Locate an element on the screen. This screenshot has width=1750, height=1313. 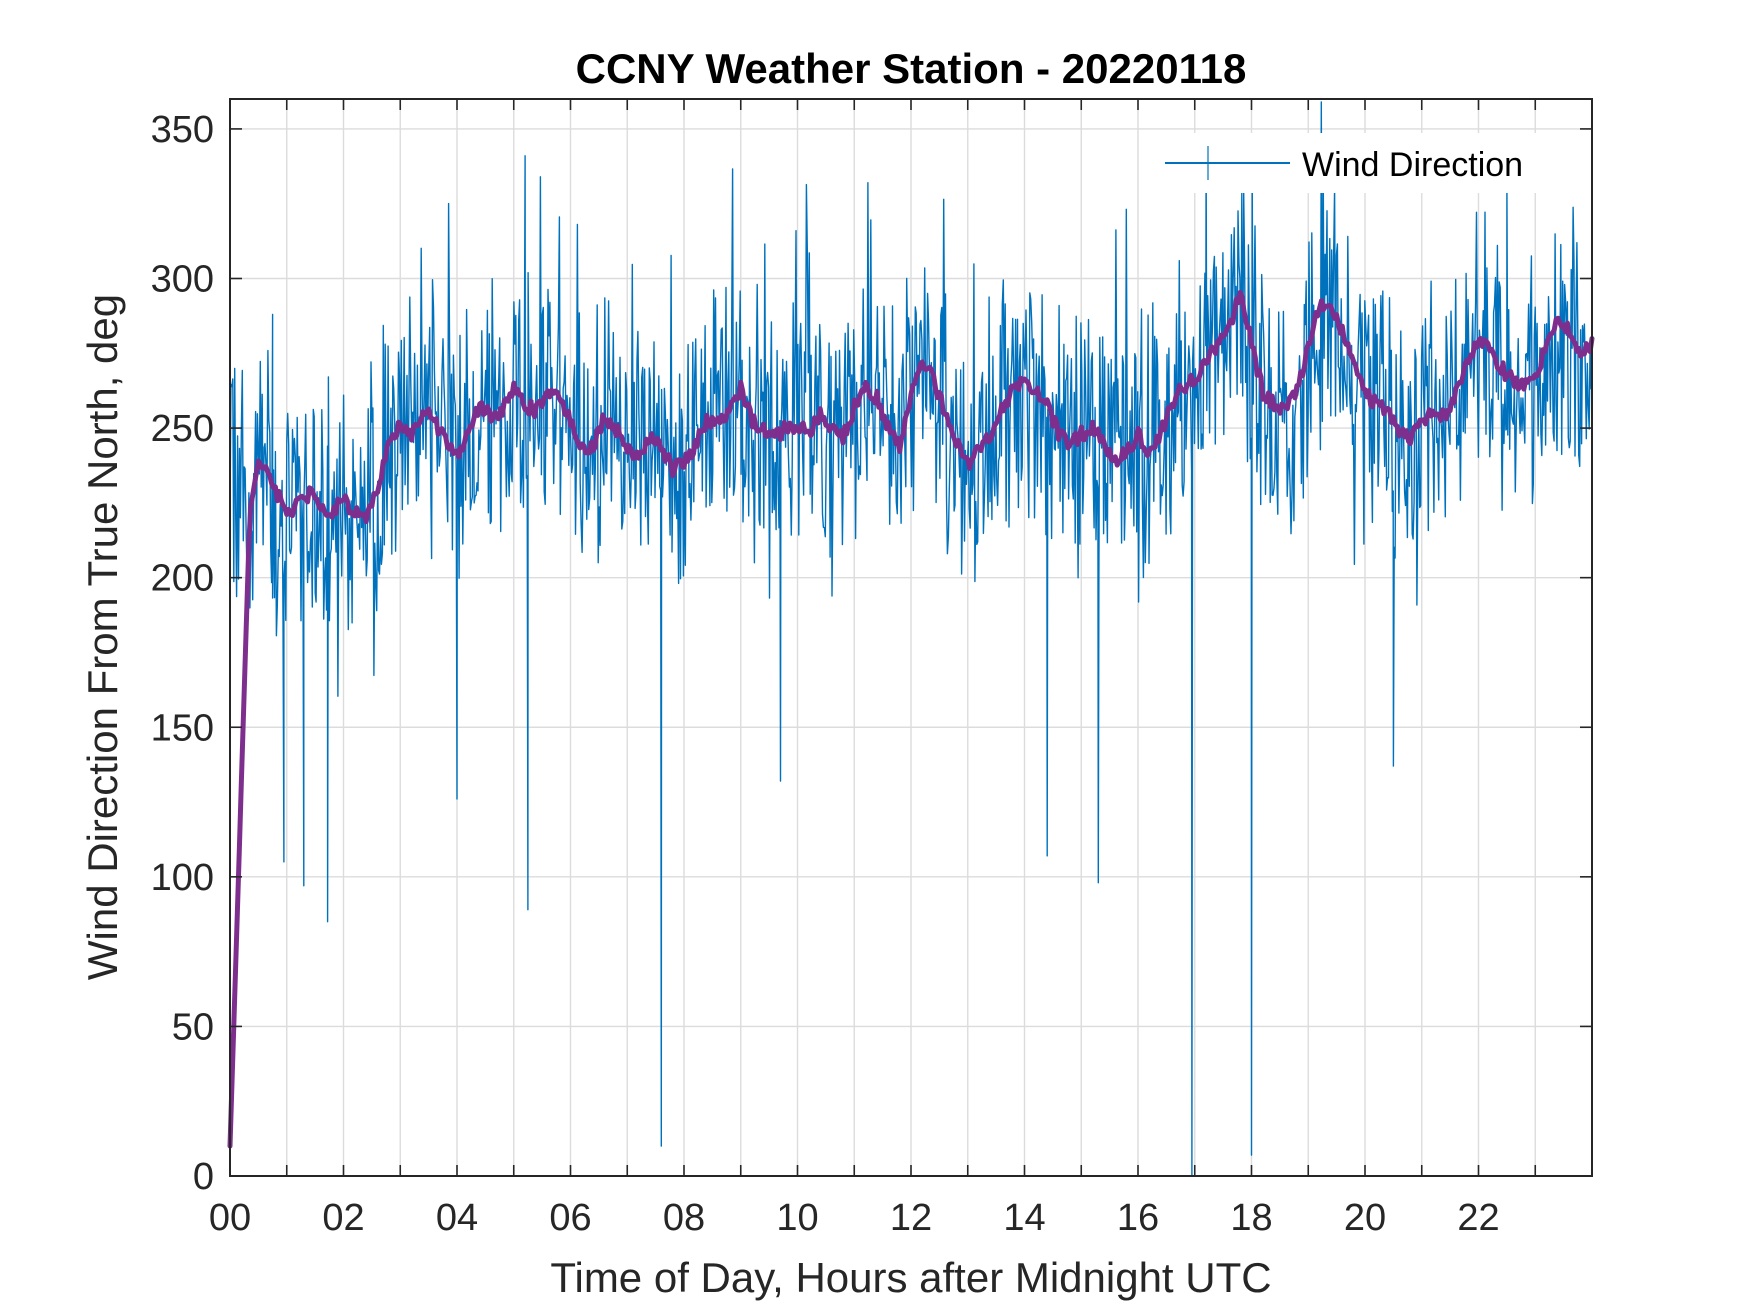
legend: Wind Direction is located at coordinates (1355, 163).